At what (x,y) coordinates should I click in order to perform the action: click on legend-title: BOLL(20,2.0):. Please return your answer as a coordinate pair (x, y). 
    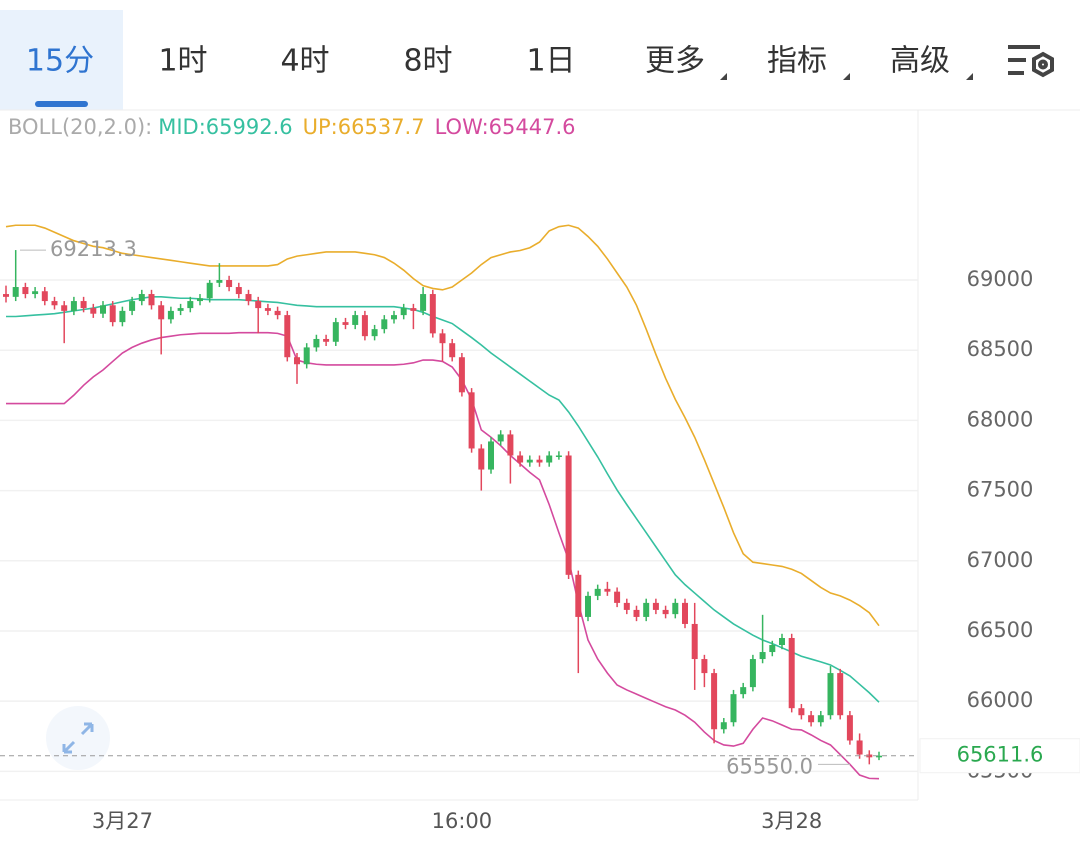
    Looking at the image, I should click on (80, 127).